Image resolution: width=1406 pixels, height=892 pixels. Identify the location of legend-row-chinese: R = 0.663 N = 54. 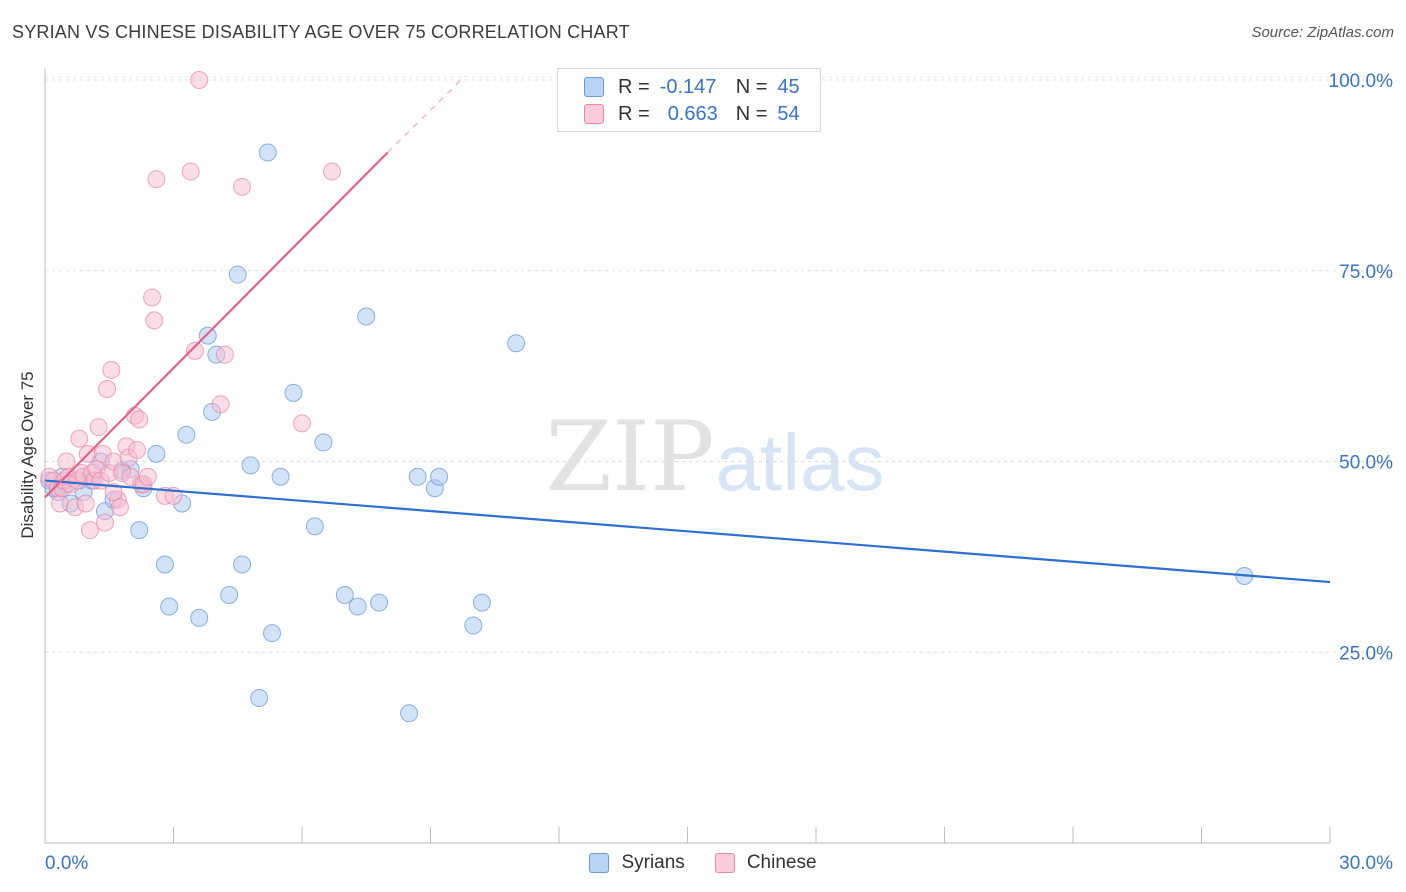
(692, 114).